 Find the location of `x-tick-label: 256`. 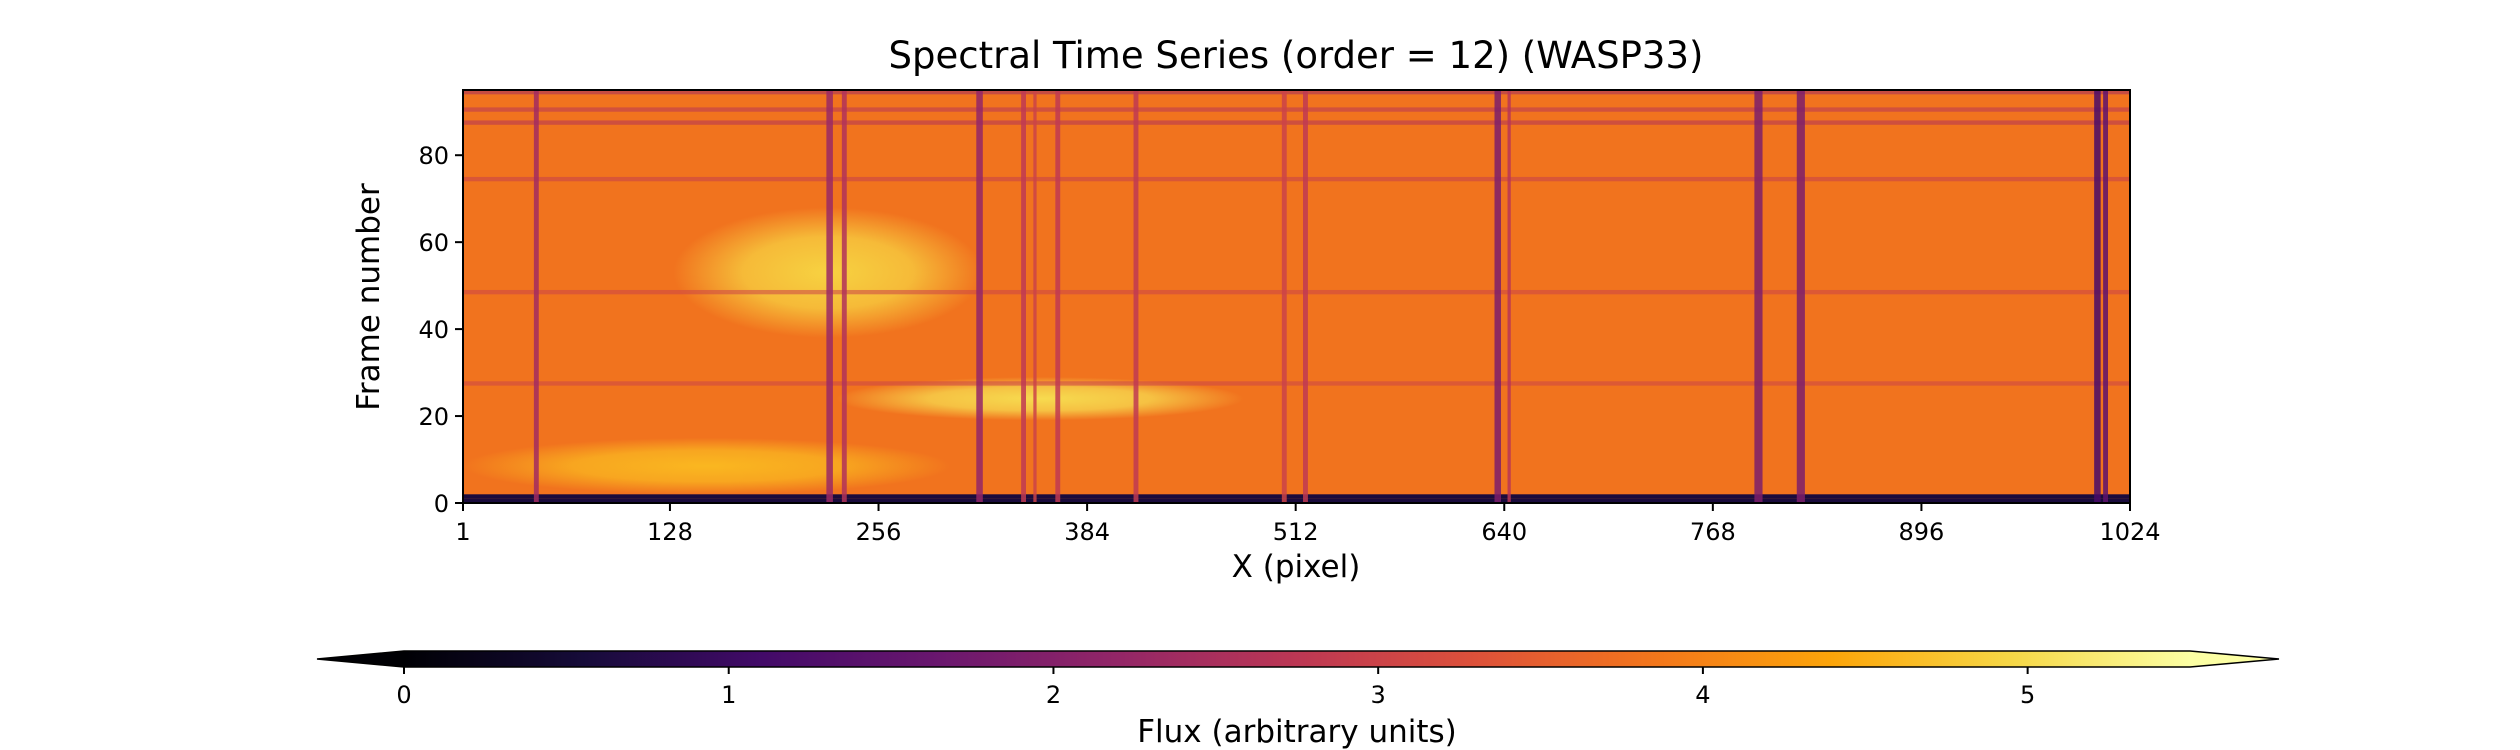

x-tick-label: 256 is located at coordinates (879, 532).